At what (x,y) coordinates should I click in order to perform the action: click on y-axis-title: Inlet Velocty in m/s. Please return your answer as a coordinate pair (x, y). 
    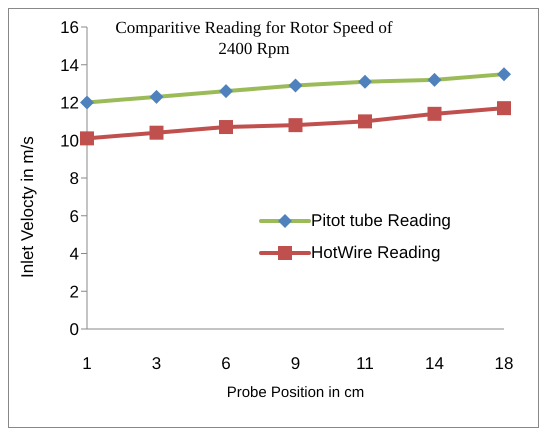
    Looking at the image, I should click on (28, 207).